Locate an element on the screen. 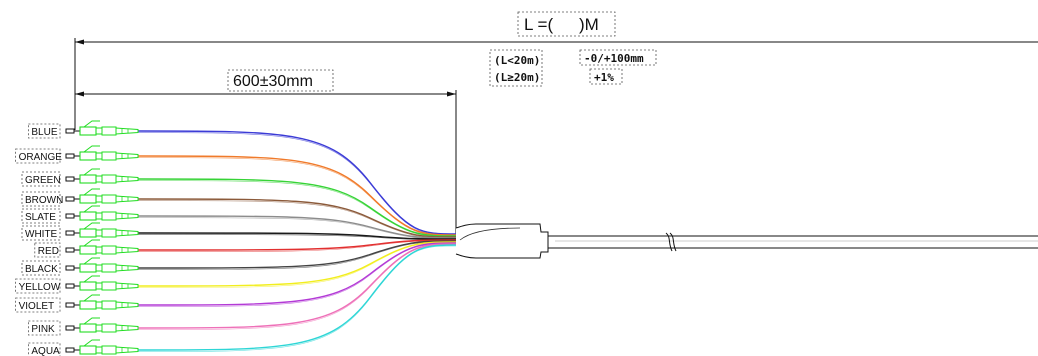  boot-outline is located at coordinates (502, 241).